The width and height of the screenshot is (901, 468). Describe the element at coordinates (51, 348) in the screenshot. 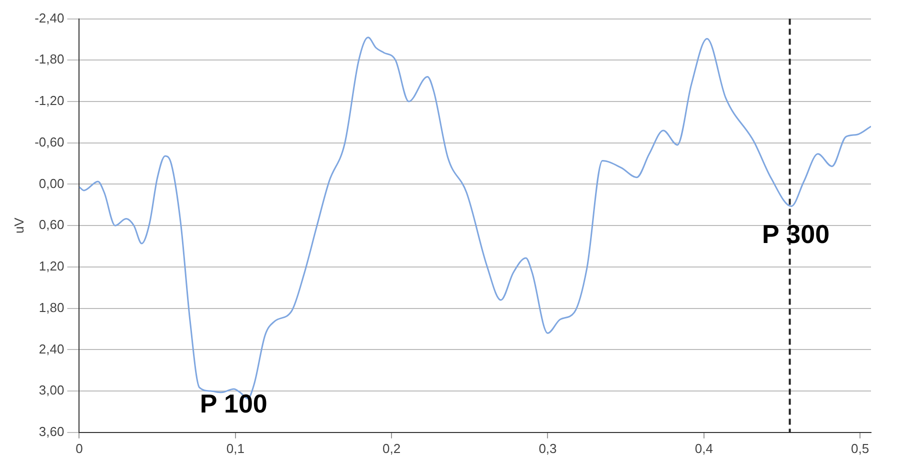

I see `y-tick-label: 2,40` at that location.